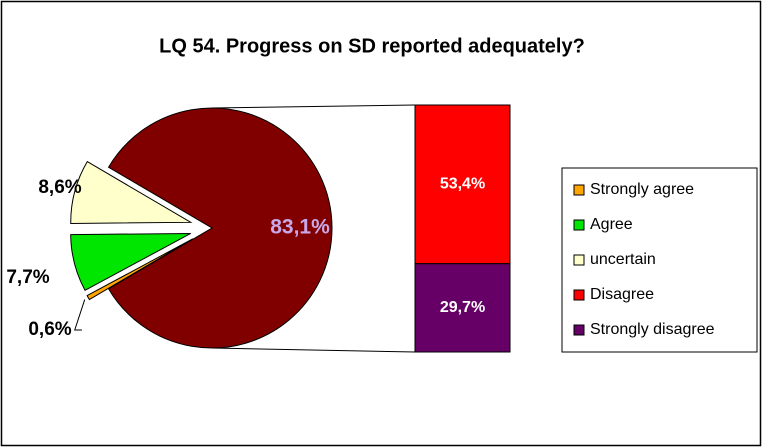 This screenshot has width=763, height=448. Describe the element at coordinates (59, 187) in the screenshot. I see `slice-label: 8,6%` at that location.